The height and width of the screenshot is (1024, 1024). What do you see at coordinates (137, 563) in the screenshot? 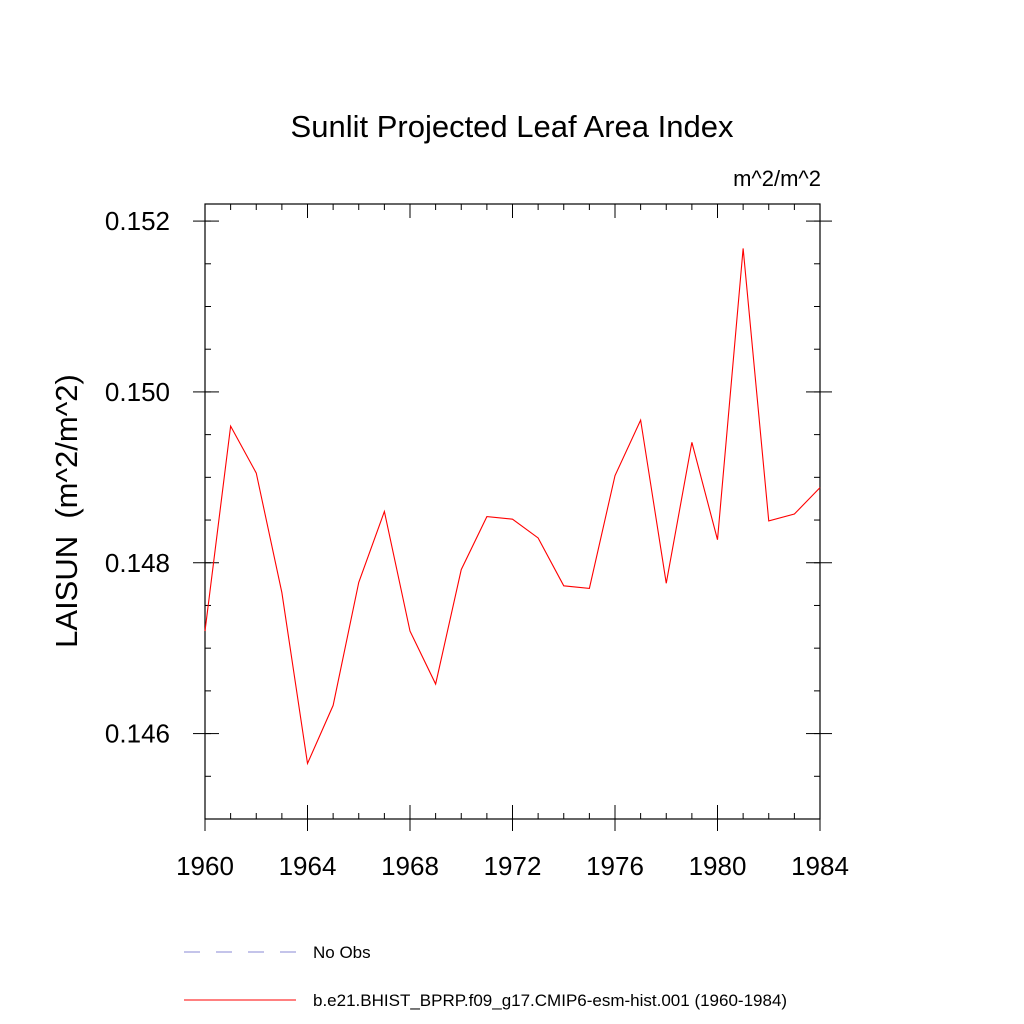
I see `y-tick-label: 0.148` at bounding box center [137, 563].